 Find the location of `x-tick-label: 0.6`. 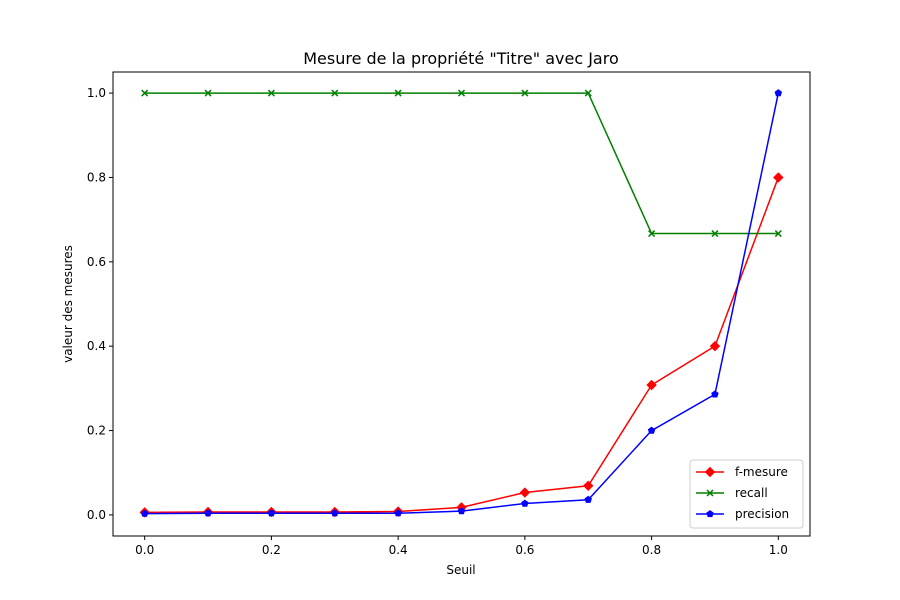

x-tick-label: 0.6 is located at coordinates (524, 550).